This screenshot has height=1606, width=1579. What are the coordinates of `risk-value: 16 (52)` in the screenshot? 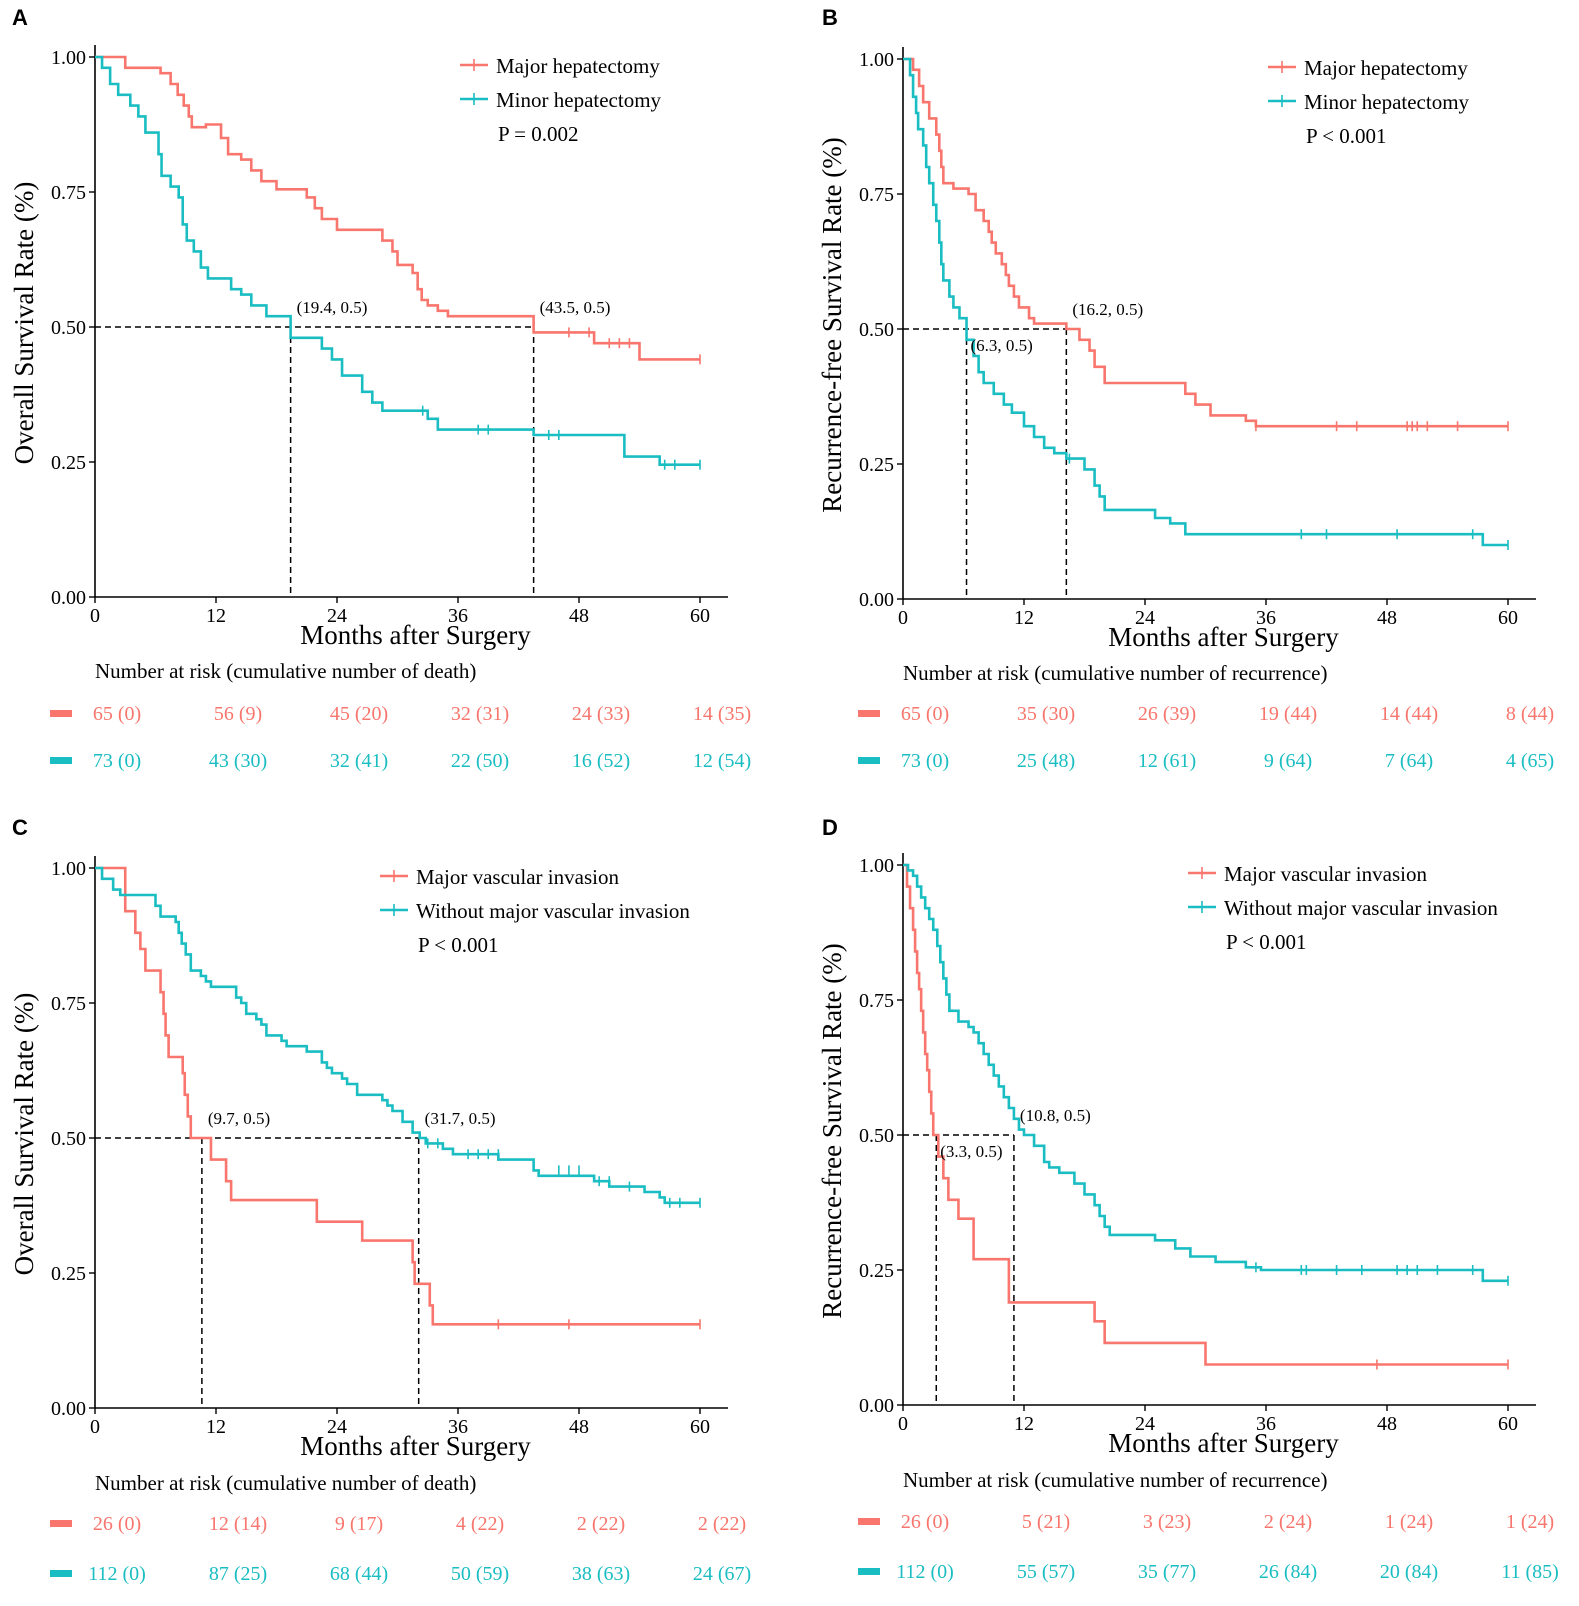 It's located at (601, 761).